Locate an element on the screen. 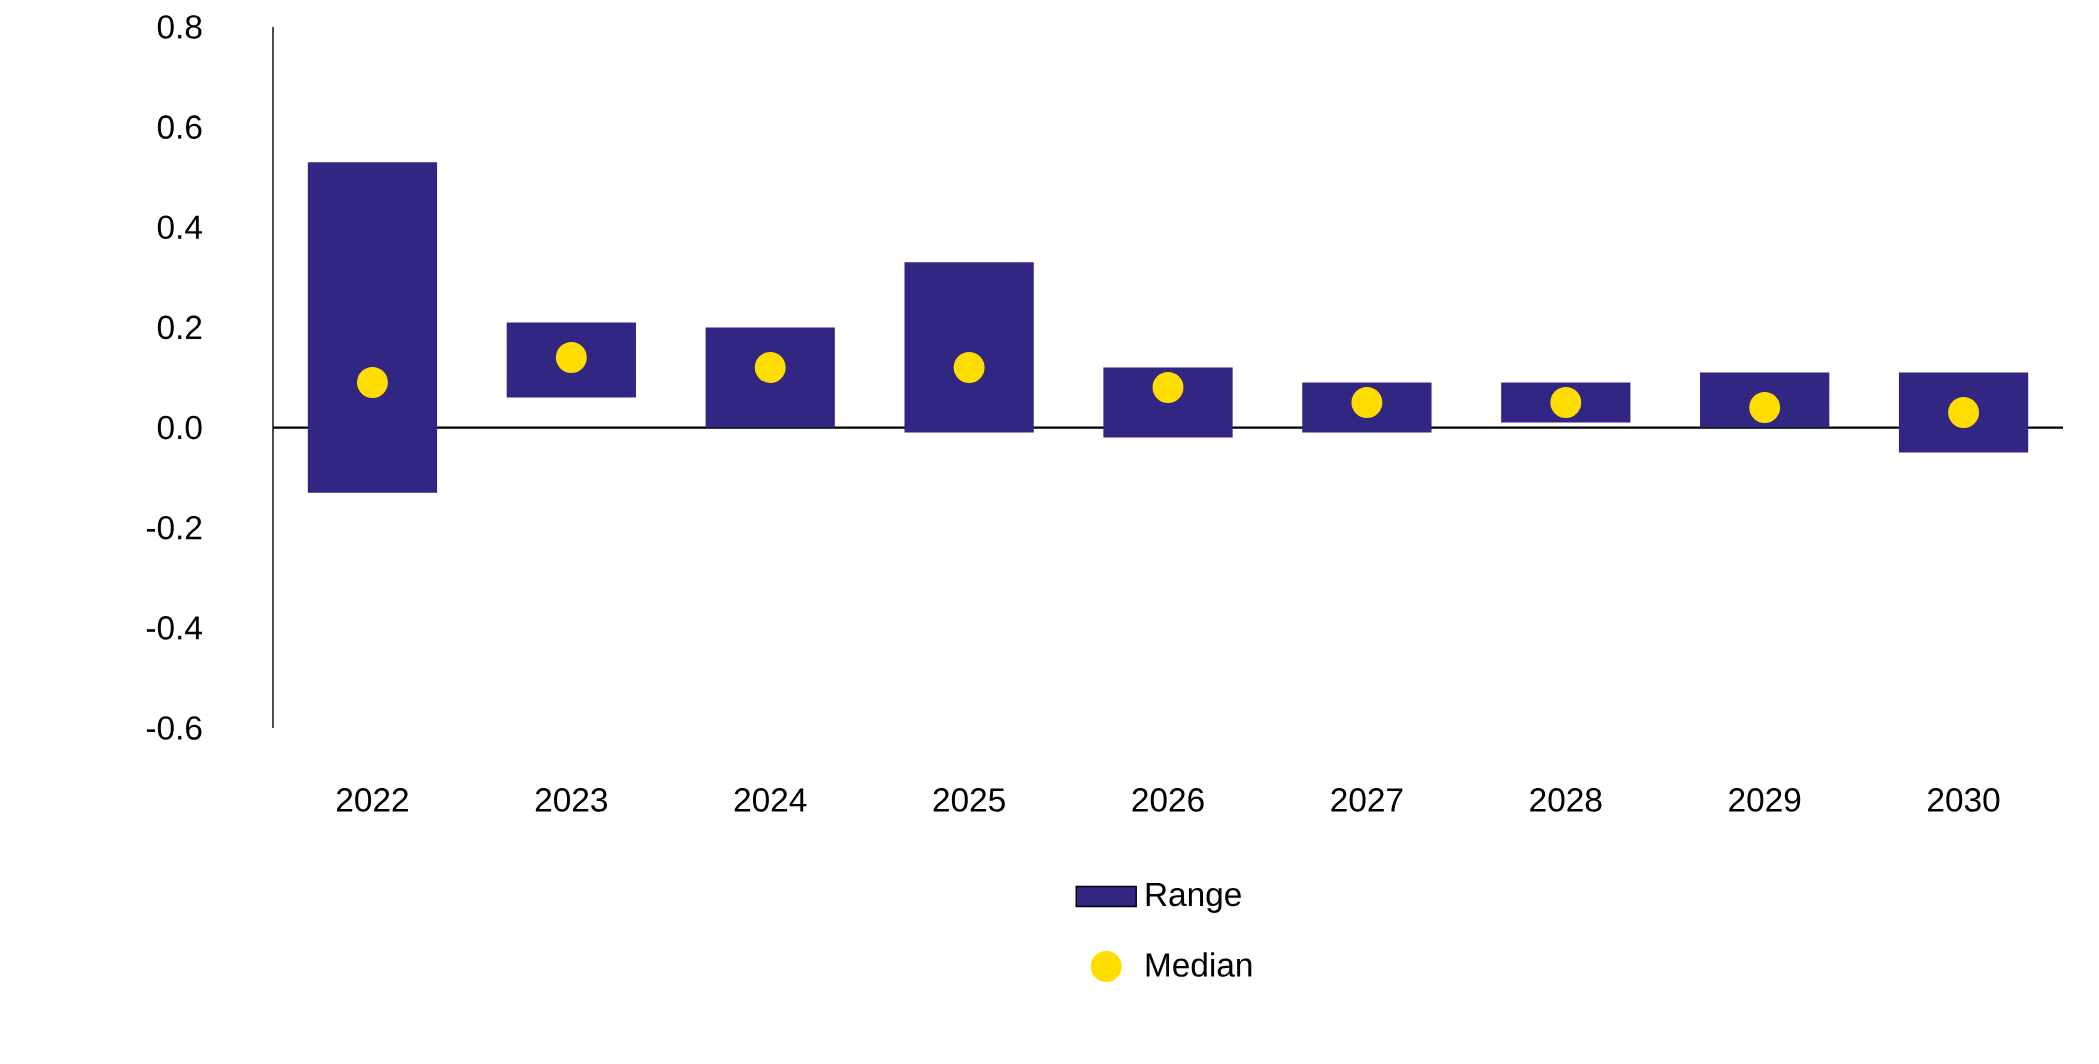 The width and height of the screenshot is (2099, 1064). x-tick-label: 2024 is located at coordinates (770, 800).